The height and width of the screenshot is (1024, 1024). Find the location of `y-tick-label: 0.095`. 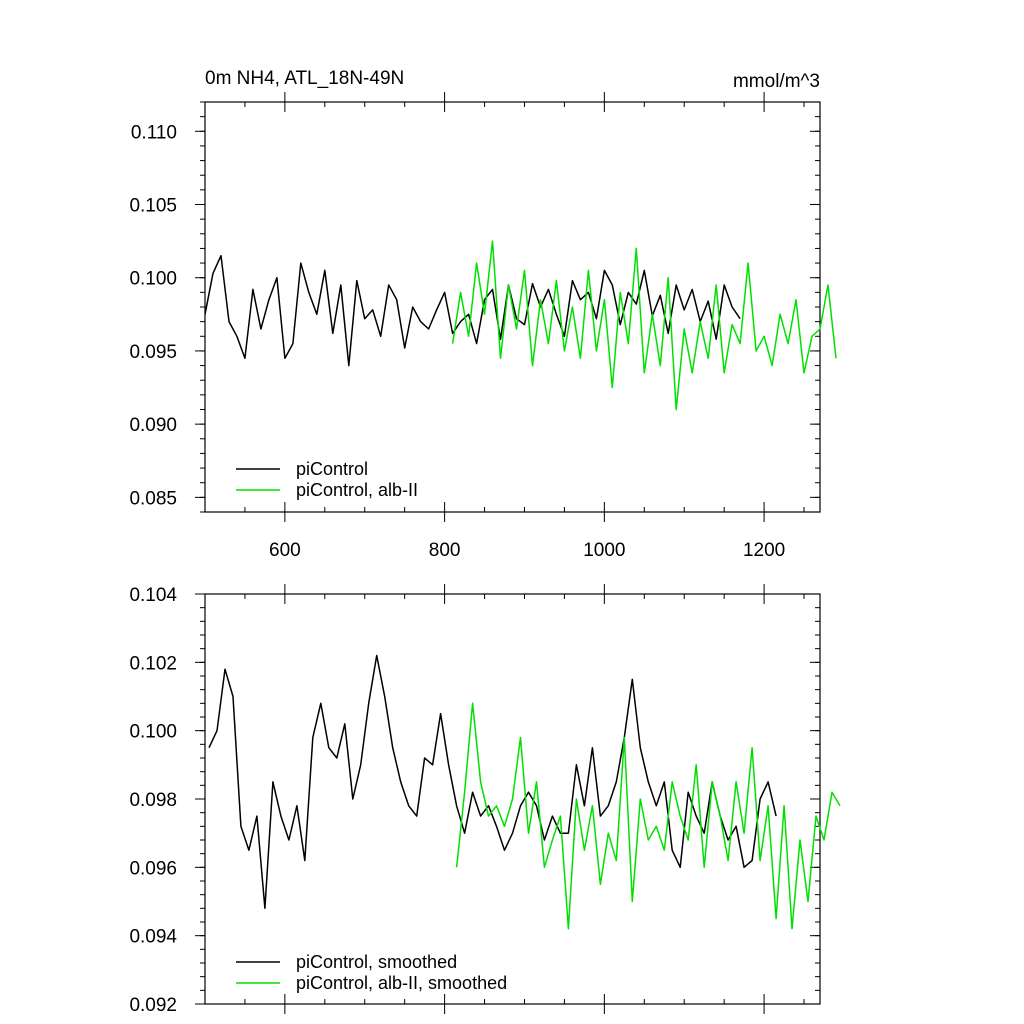

y-tick-label: 0.095 is located at coordinates (153, 352).